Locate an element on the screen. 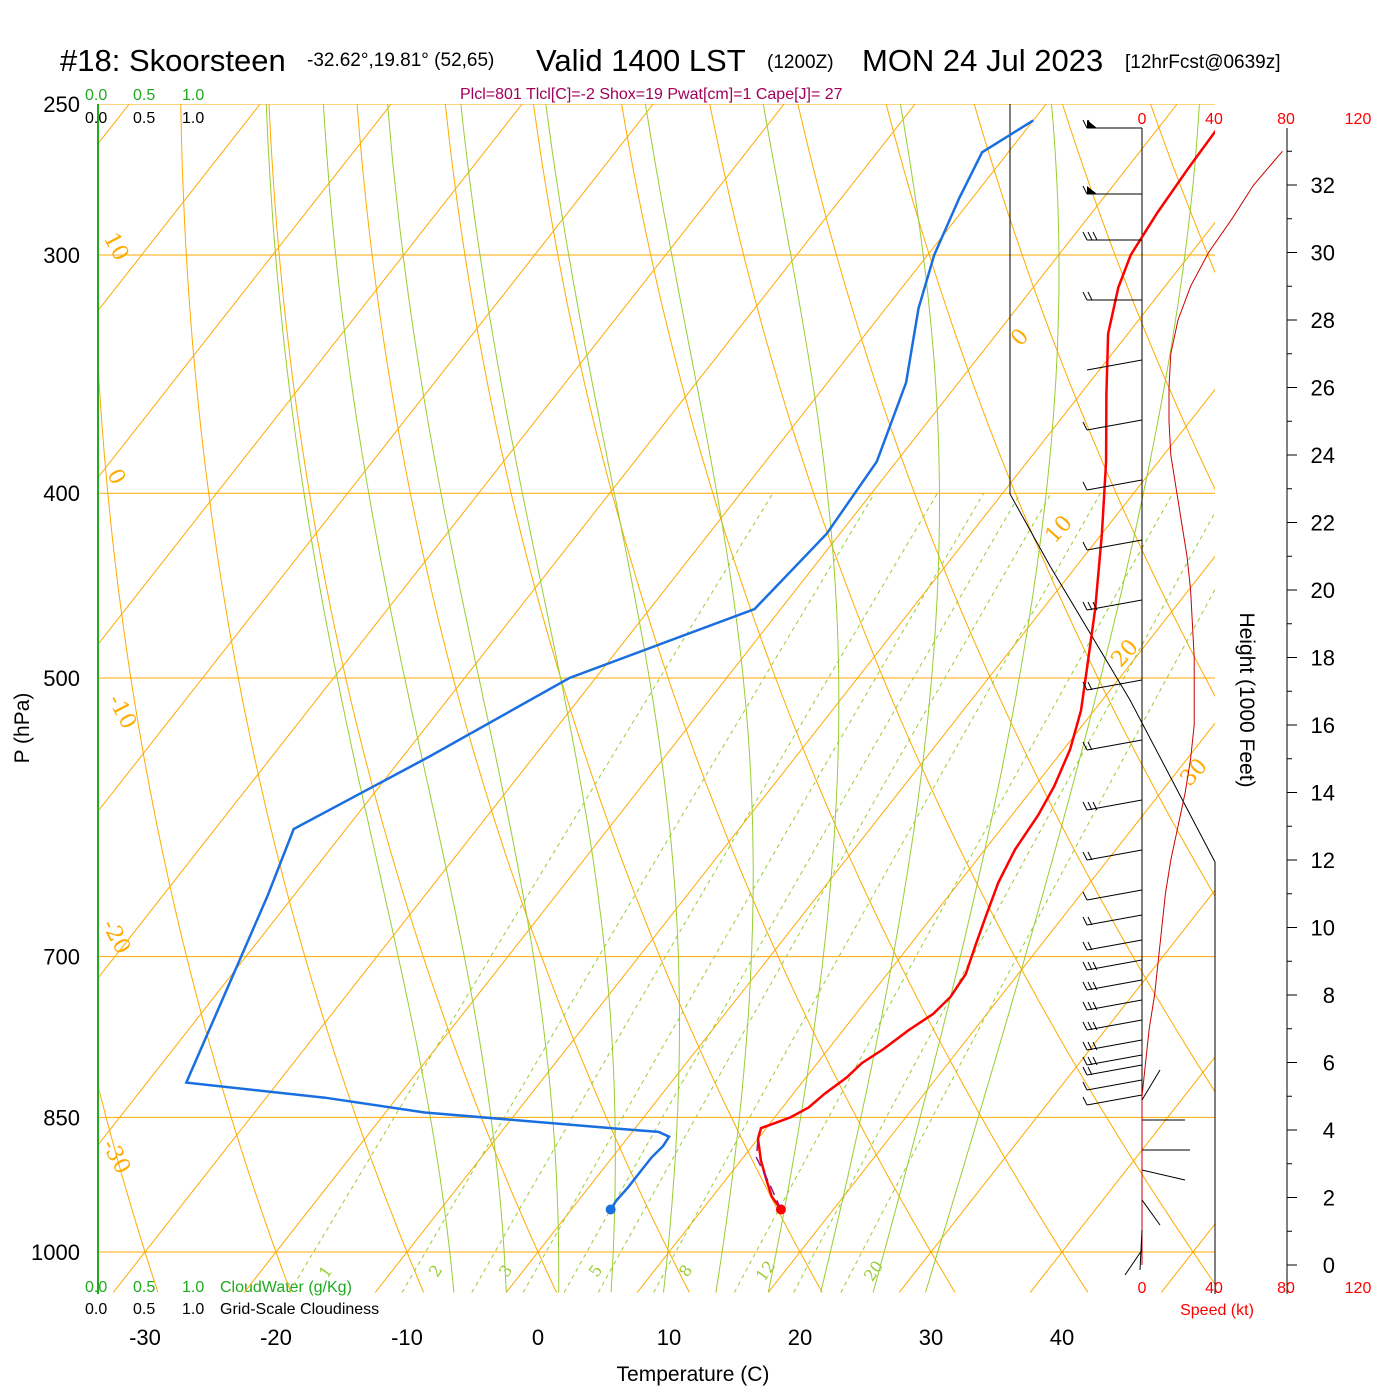 Image resolution: width=1400 pixels, height=1400 pixels. height-tick-label: 16 is located at coordinates (1323, 725).